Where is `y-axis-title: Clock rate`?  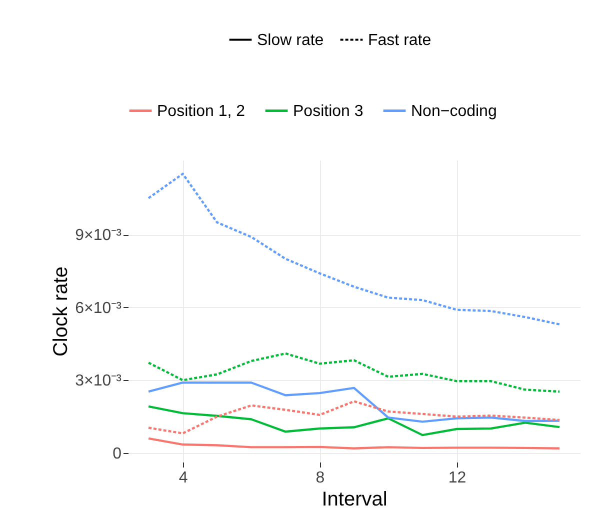
y-axis-title: Clock rate is located at coordinates (61, 311).